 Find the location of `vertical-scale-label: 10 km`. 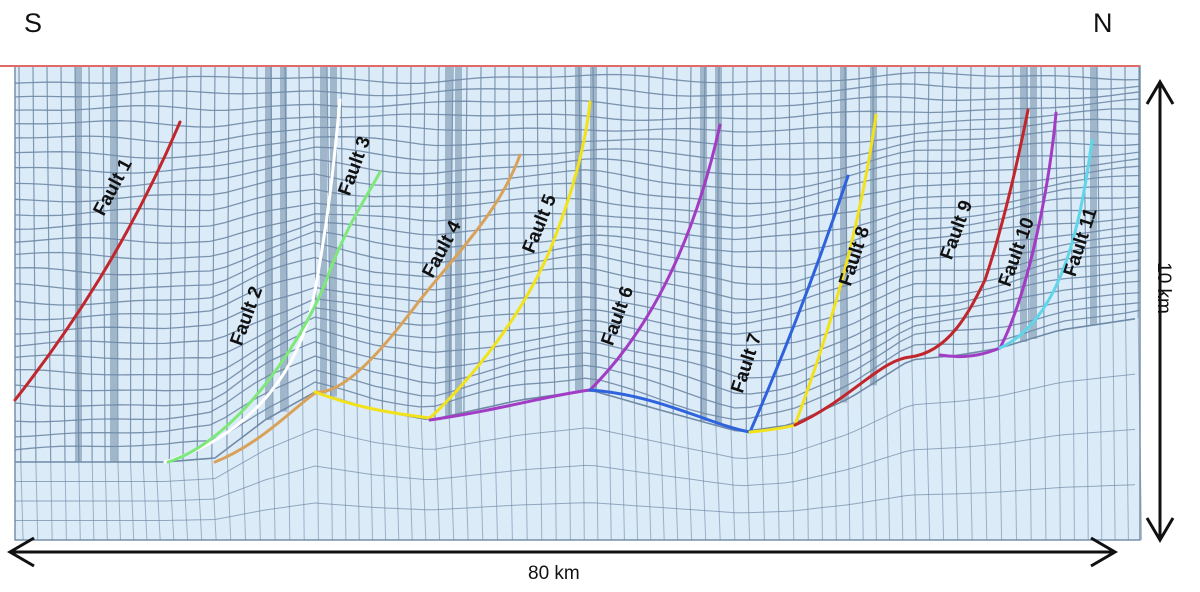

vertical-scale-label: 10 km is located at coordinates (1163, 288).